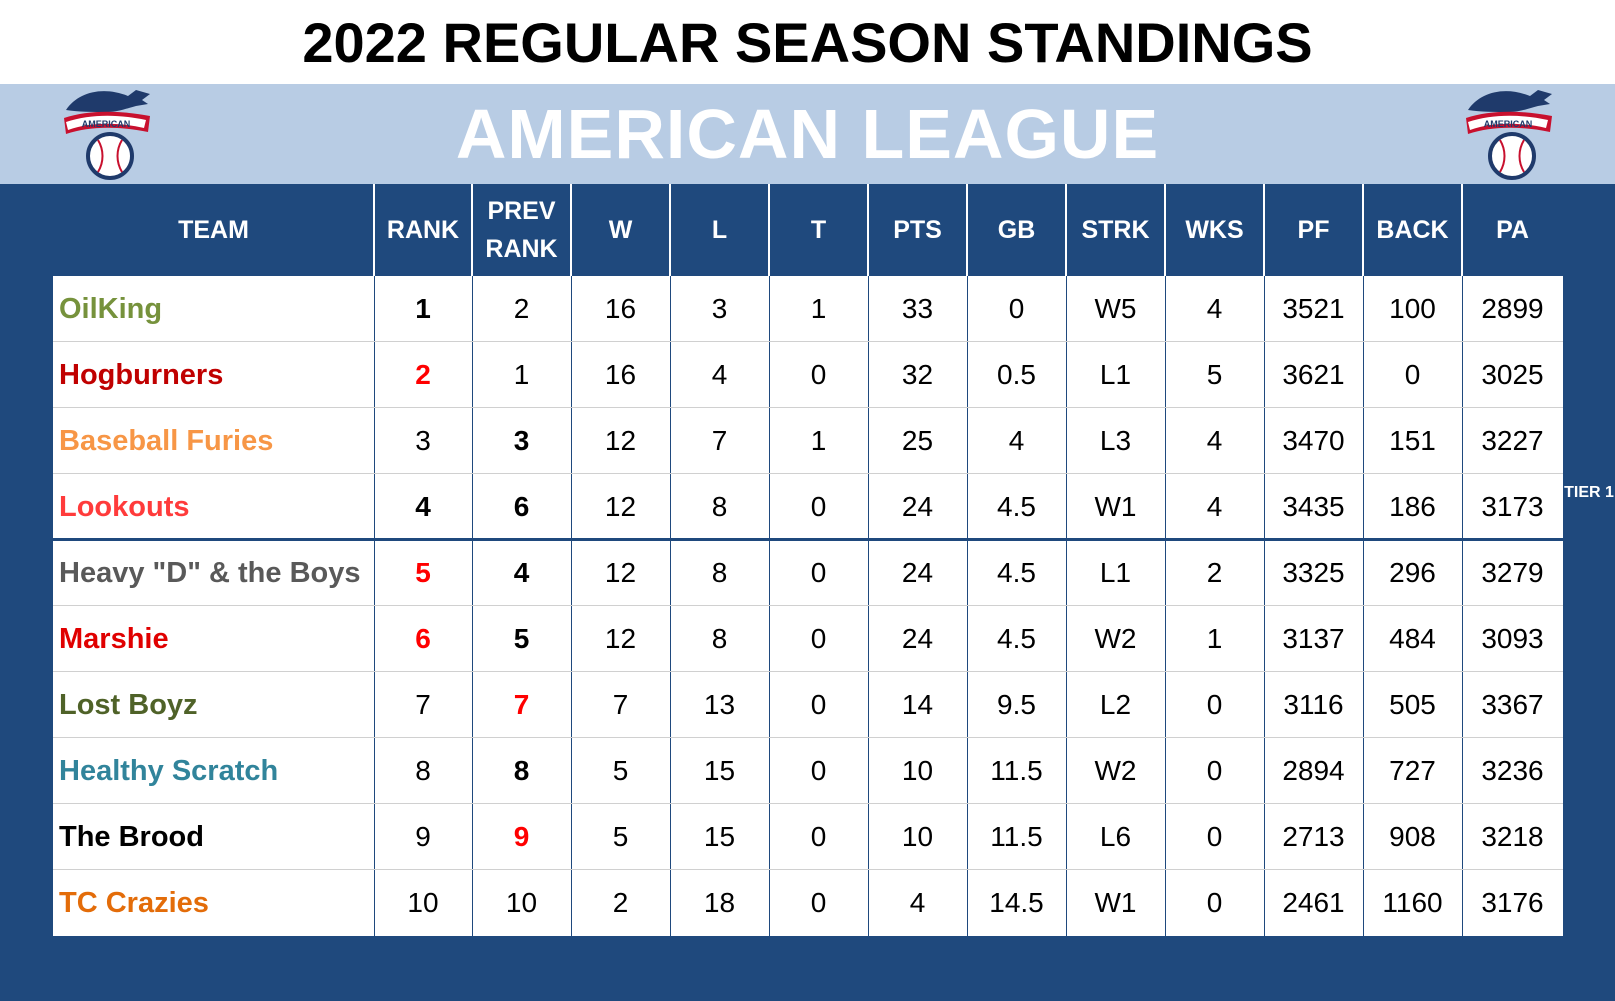 This screenshot has width=1615, height=1001. I want to click on cell-strk: L1, so click(1115, 572).